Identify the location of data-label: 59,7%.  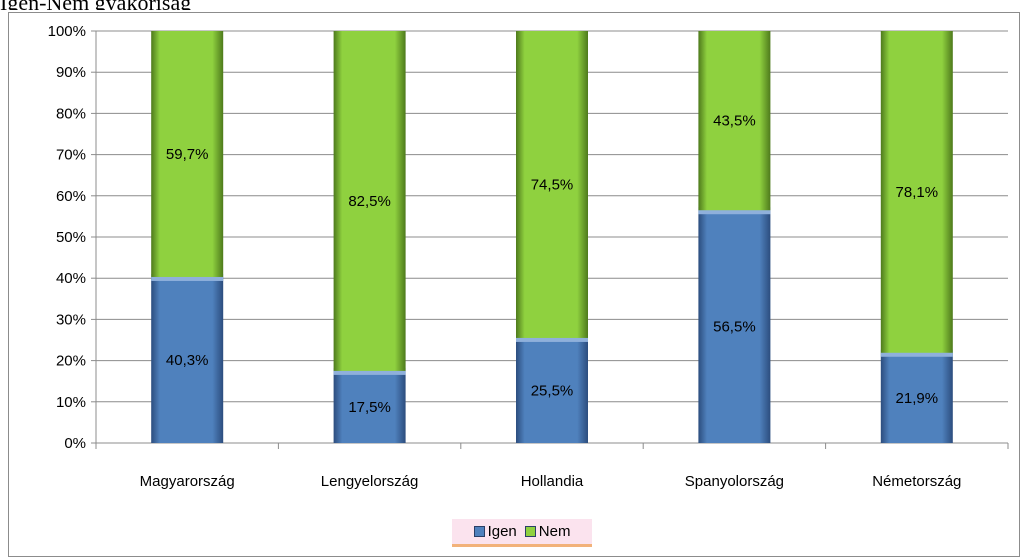
(187, 154).